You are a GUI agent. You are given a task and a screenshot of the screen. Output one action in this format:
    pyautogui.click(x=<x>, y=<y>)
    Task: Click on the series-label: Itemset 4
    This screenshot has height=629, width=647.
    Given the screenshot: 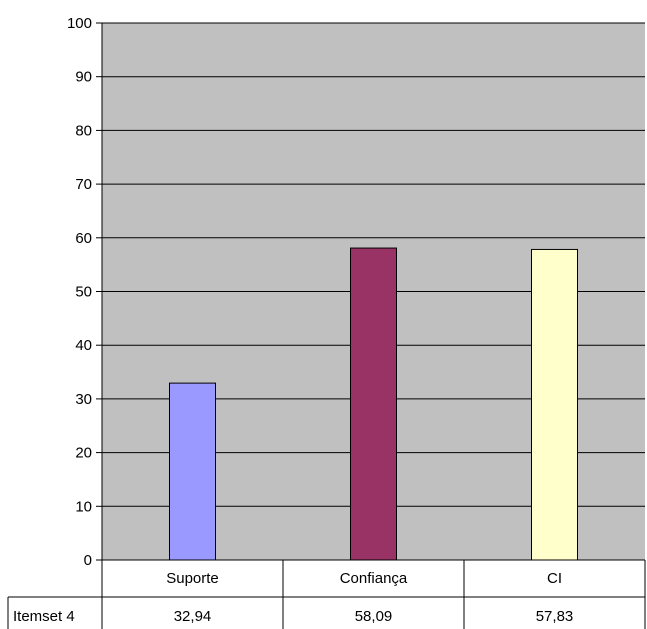 What is the action you would take?
    pyautogui.click(x=44, y=616)
    